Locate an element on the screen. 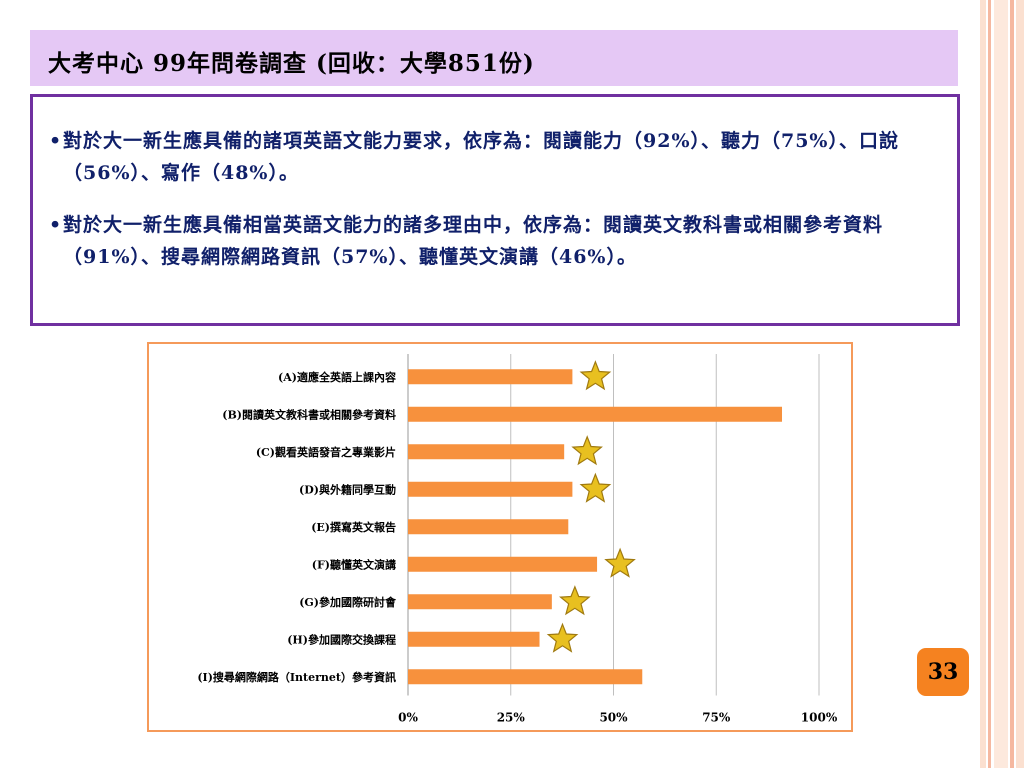  category-label: (E)撰寫英文報告 is located at coordinates (353, 527).